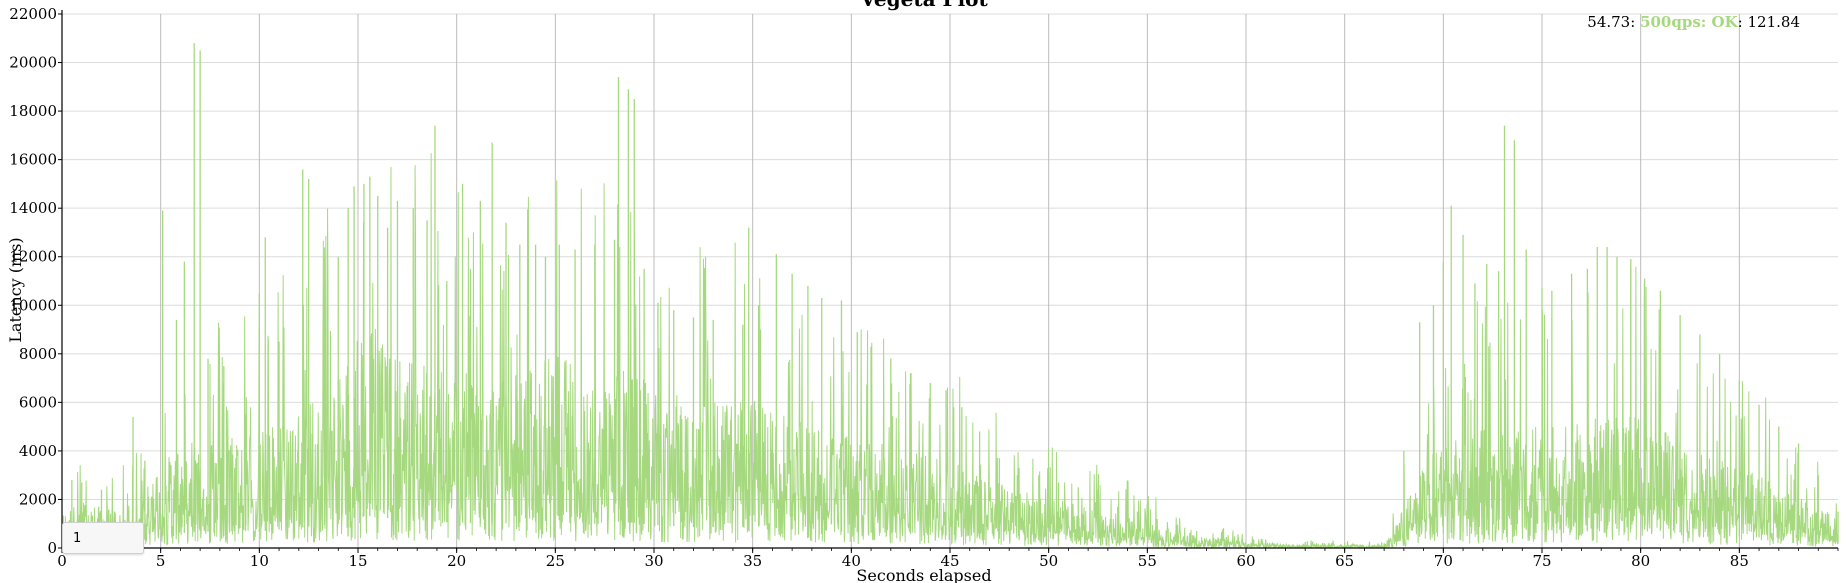 This screenshot has height=583, width=1848. Describe the element at coordinates (62, 561) in the screenshot. I see `x-tick-label: 0` at that location.